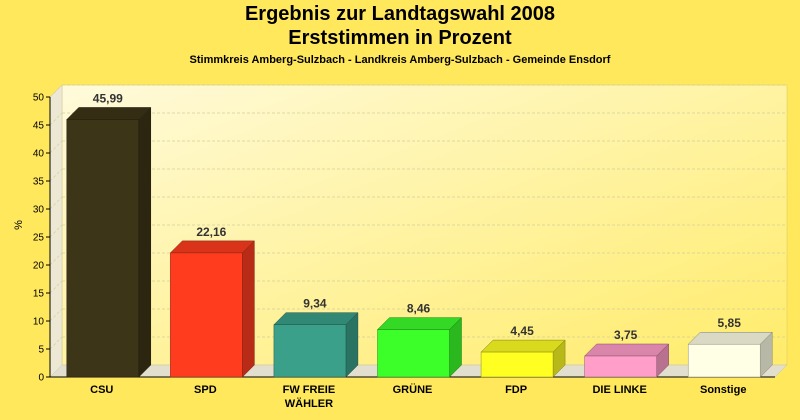 This screenshot has width=800, height=420. Describe the element at coordinates (19, 225) in the screenshot. I see `y-axis-label: %` at that location.